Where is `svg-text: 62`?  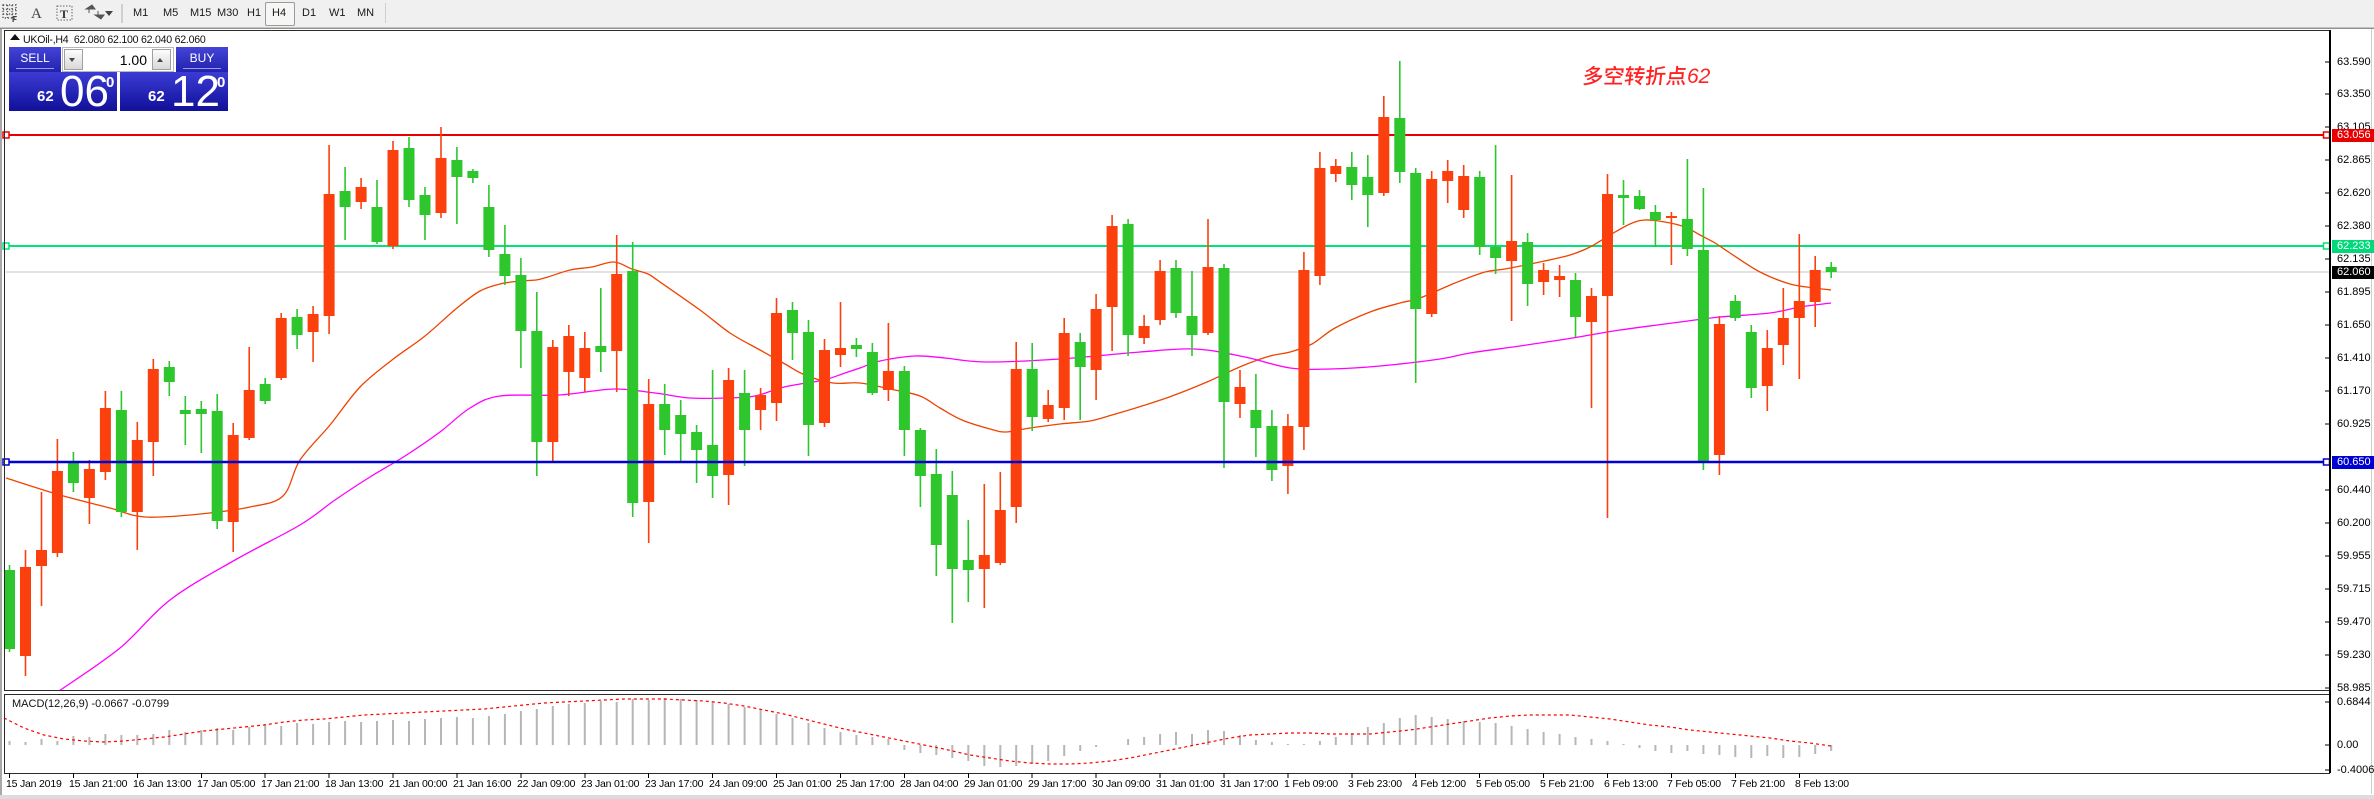 svg-text: 62 is located at coordinates (1699, 76).